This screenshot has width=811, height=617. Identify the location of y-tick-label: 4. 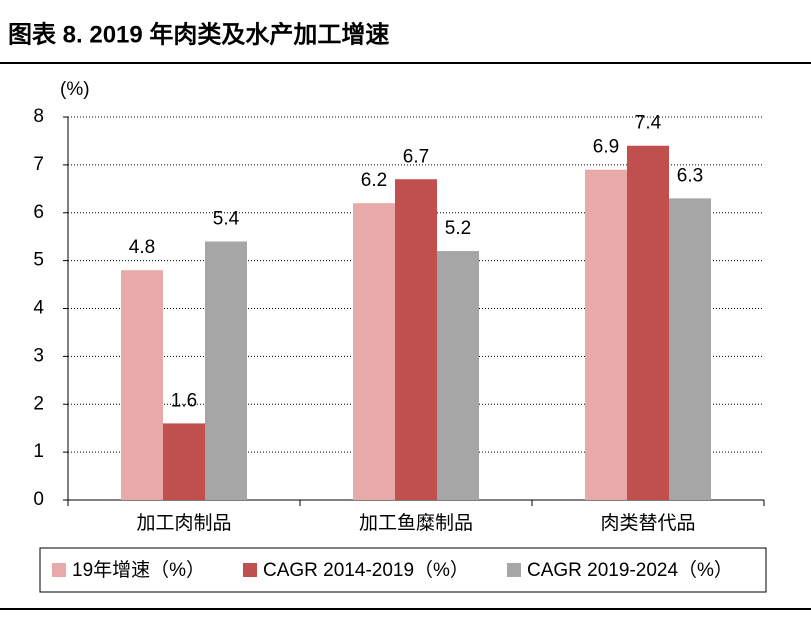
(38, 308).